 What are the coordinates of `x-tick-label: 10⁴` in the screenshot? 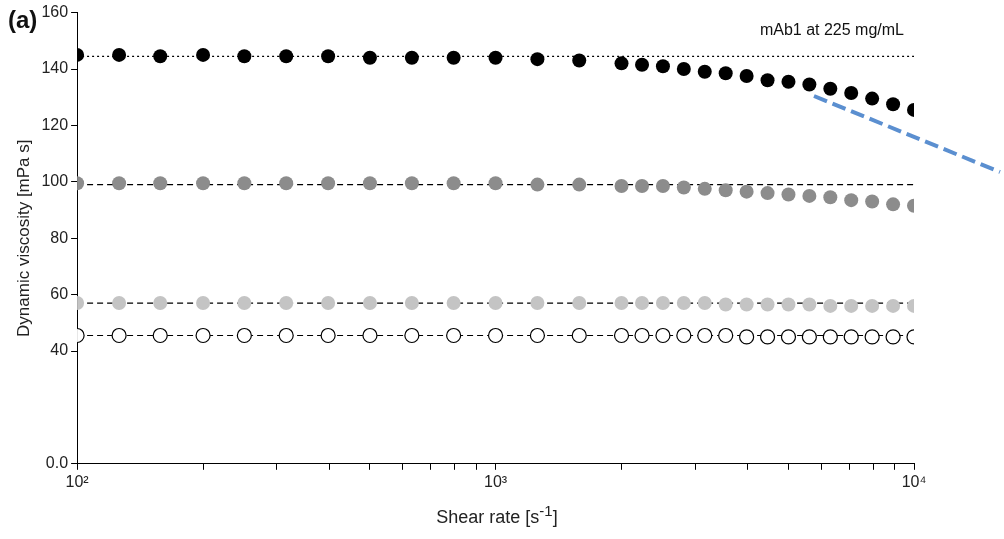 It's located at (914, 481).